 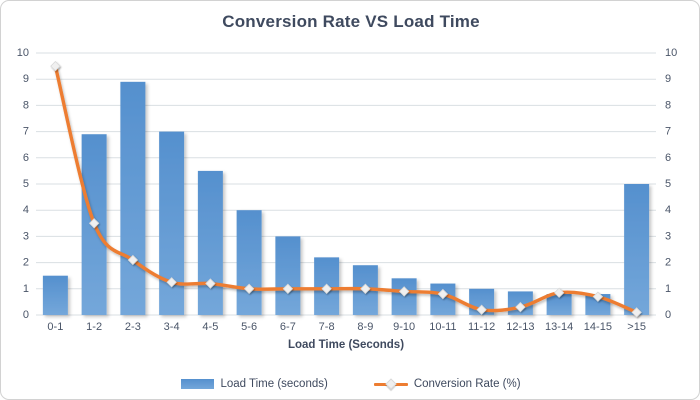 I want to click on y-tick-label-left: 5, so click(x=26, y=184).